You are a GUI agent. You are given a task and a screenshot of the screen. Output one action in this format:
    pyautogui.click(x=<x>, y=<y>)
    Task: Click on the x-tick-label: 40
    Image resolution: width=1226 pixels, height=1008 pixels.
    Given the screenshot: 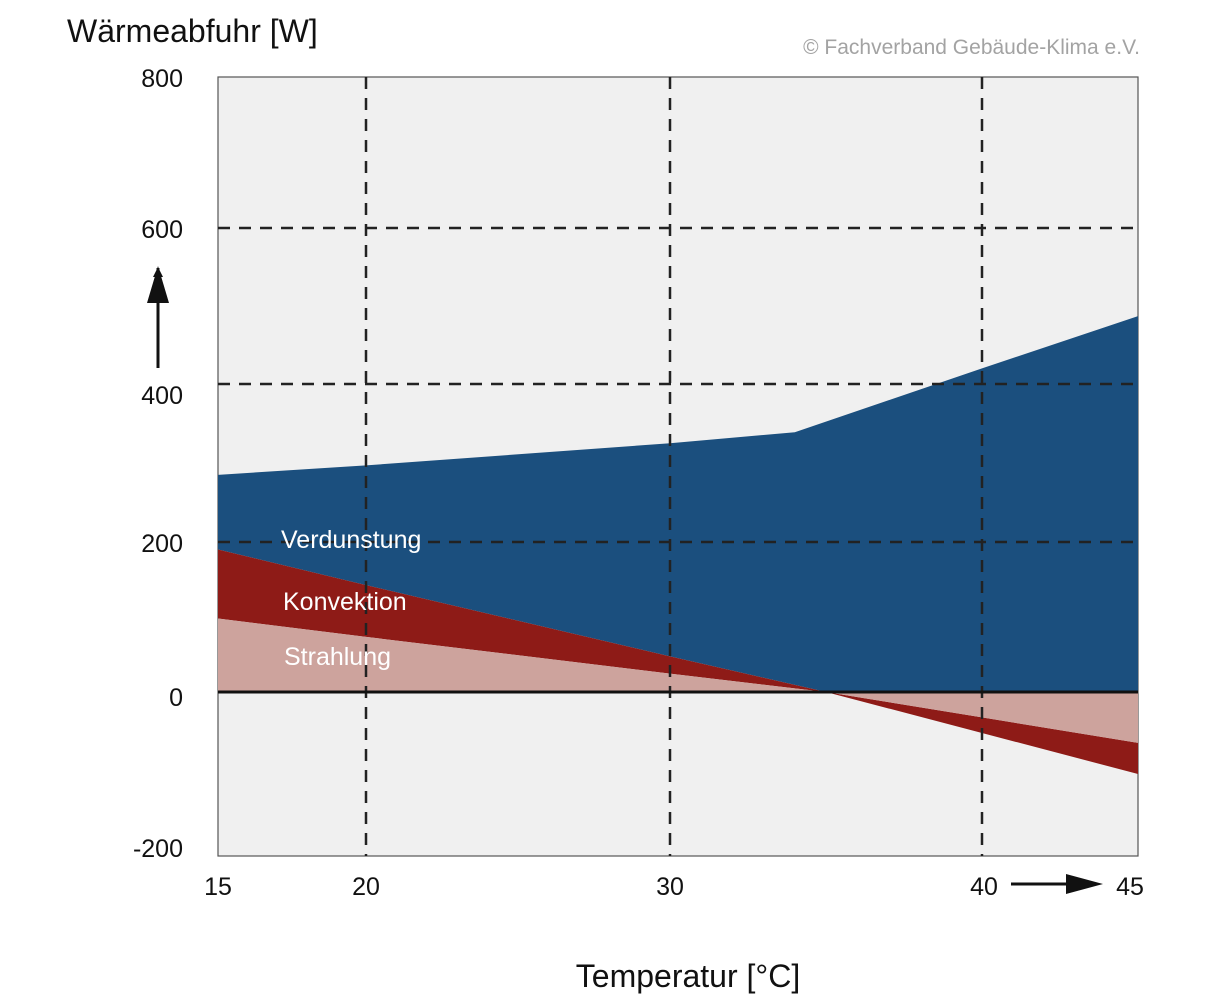 What is the action you would take?
    pyautogui.click(x=984, y=887)
    